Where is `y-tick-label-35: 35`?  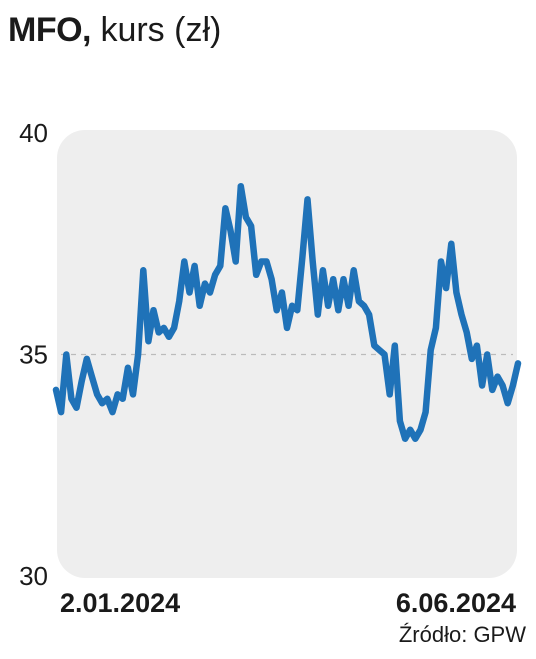 y-tick-label-35: 35 is located at coordinates (33, 355).